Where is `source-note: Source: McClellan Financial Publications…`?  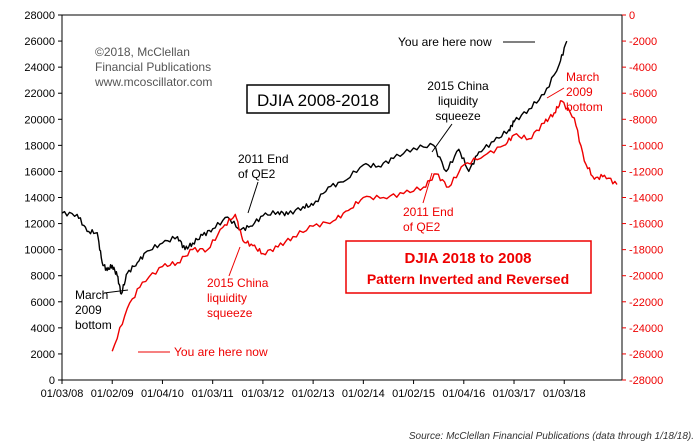
source-note: Source: McClellan Financial Publications… is located at coordinates (551, 436).